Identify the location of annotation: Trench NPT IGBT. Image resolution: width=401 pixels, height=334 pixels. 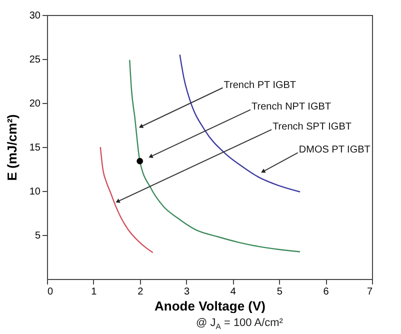
(292, 107).